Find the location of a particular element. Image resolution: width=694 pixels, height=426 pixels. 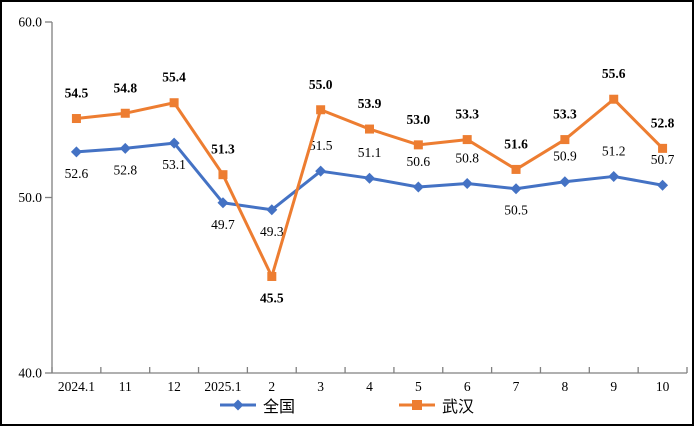

series-0-data-label: 50.6 is located at coordinates (419, 161).